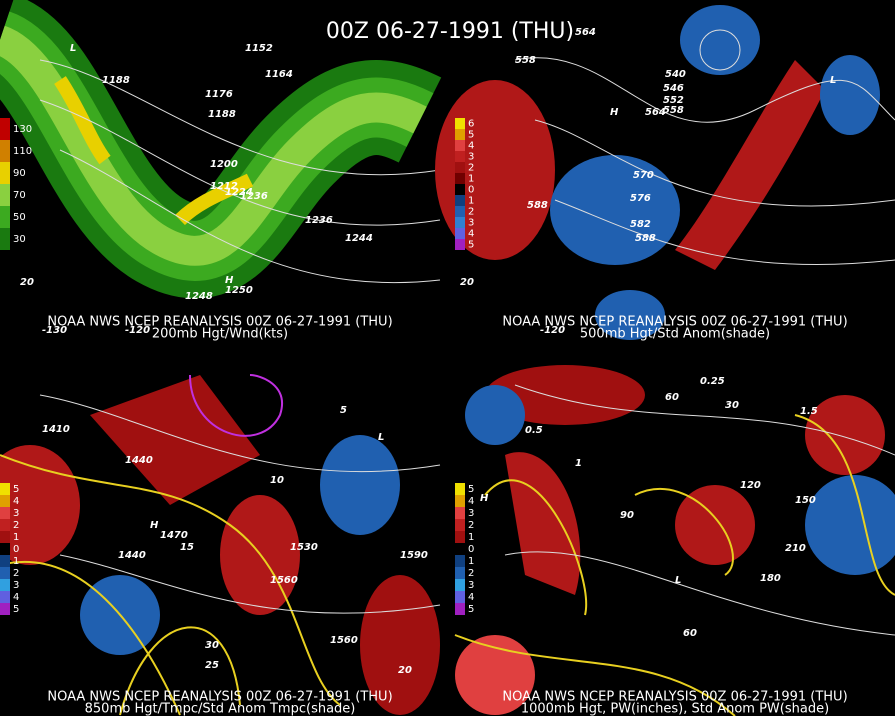 This screenshot has width=895, height=716. I want to click on contour-label: 582, so click(640, 224).